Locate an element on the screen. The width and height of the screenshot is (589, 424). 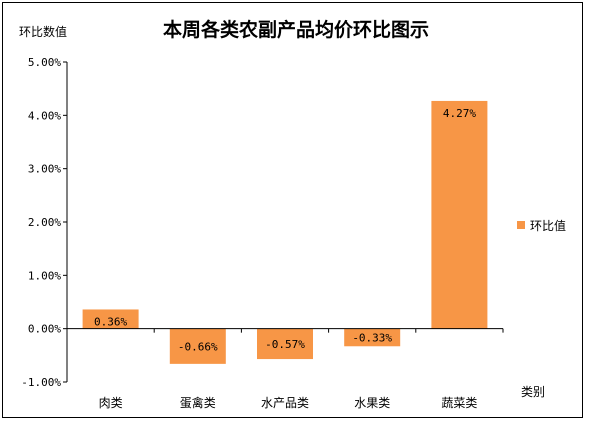
category-label: 肉类 is located at coordinates (111, 403).